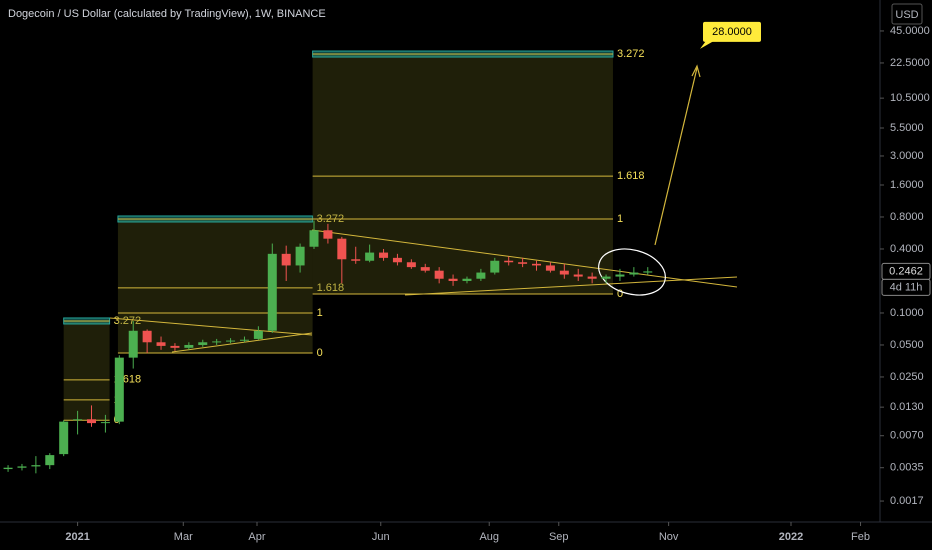 The height and width of the screenshot is (550, 932). Describe the element at coordinates (707, 44) in the screenshot. I see `target-pointer` at that location.